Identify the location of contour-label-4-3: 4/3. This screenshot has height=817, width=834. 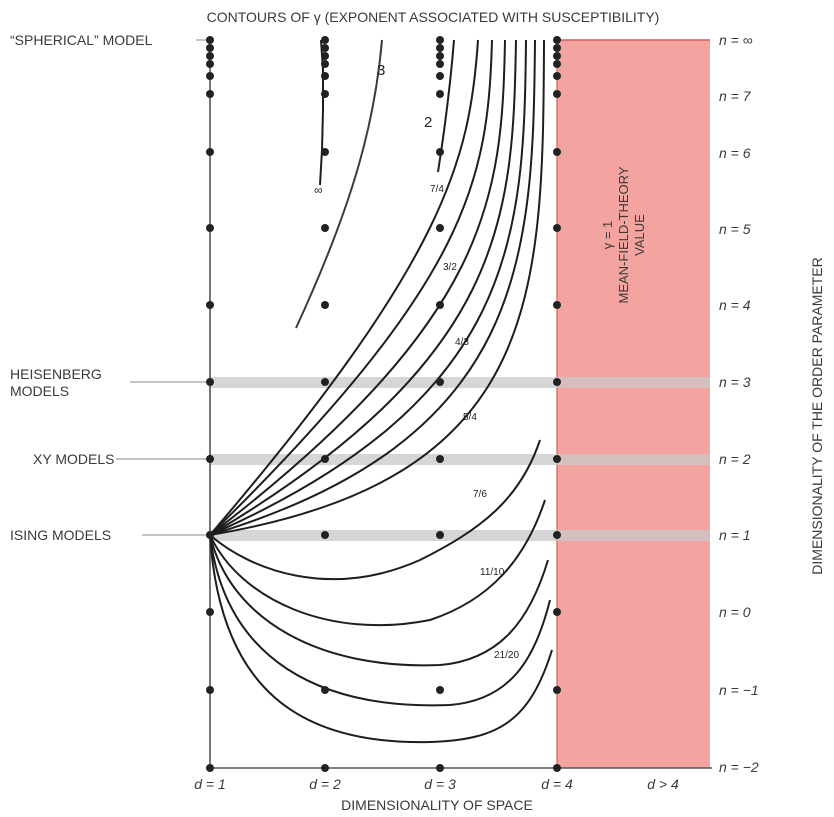
(462, 342).